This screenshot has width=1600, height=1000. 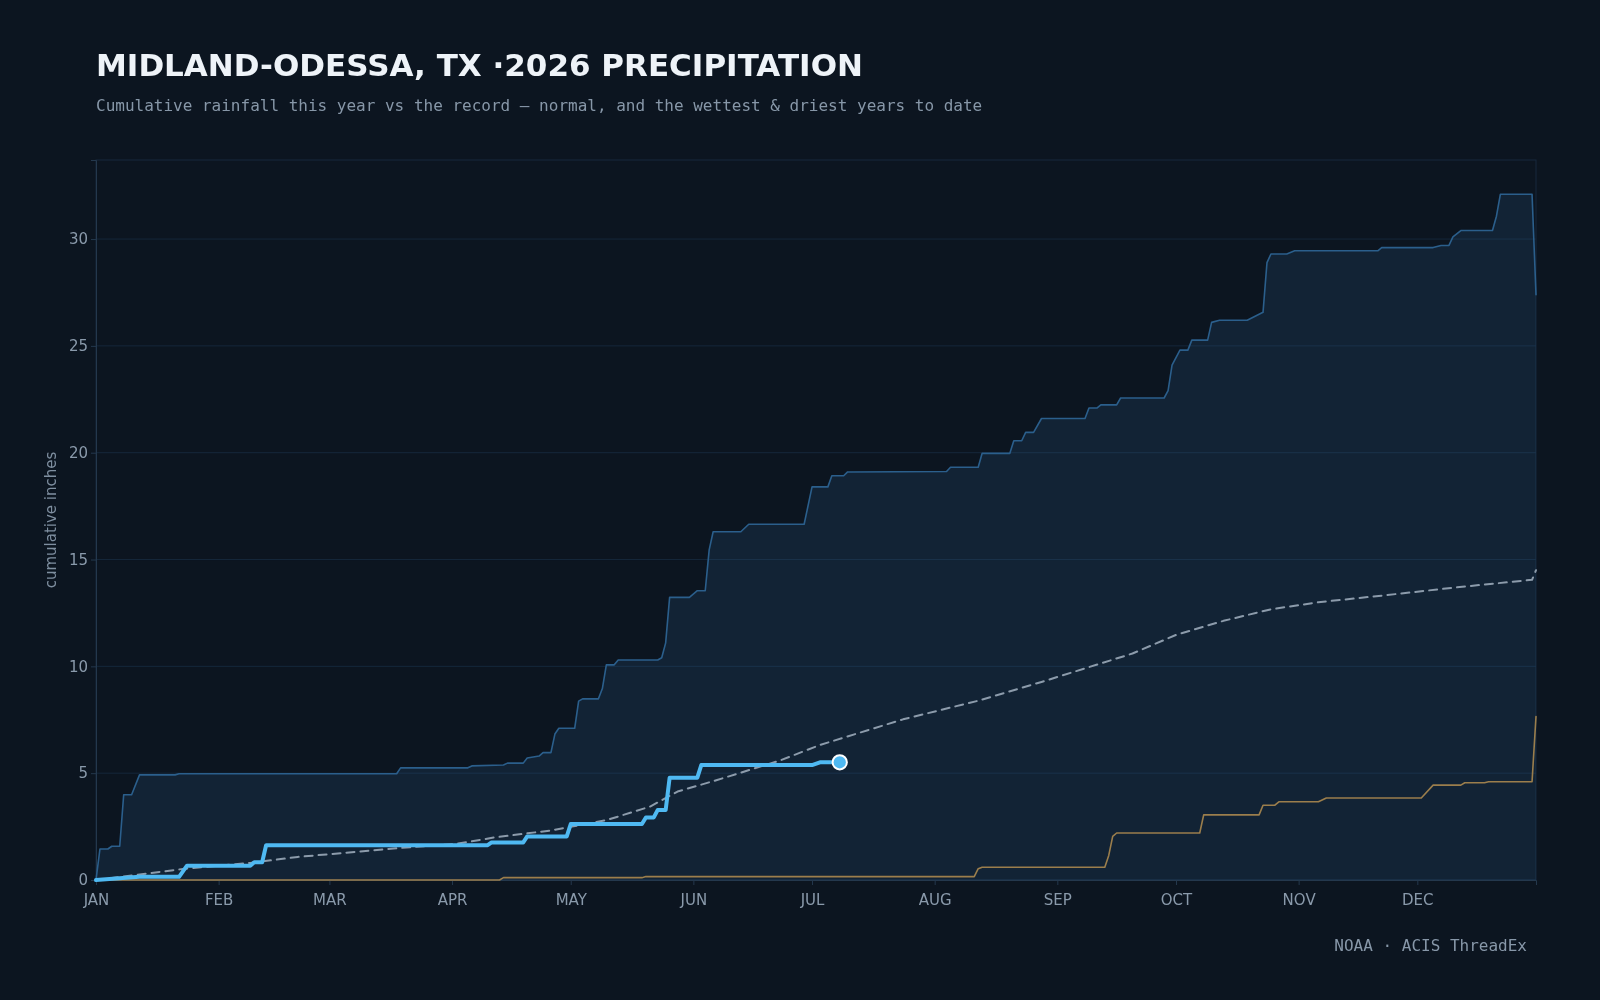 What do you see at coordinates (539, 105) in the screenshot?
I see `chart-subtitle: Cumulative rainfall this year vs the record — normal, and the wettest & driest years to date` at bounding box center [539, 105].